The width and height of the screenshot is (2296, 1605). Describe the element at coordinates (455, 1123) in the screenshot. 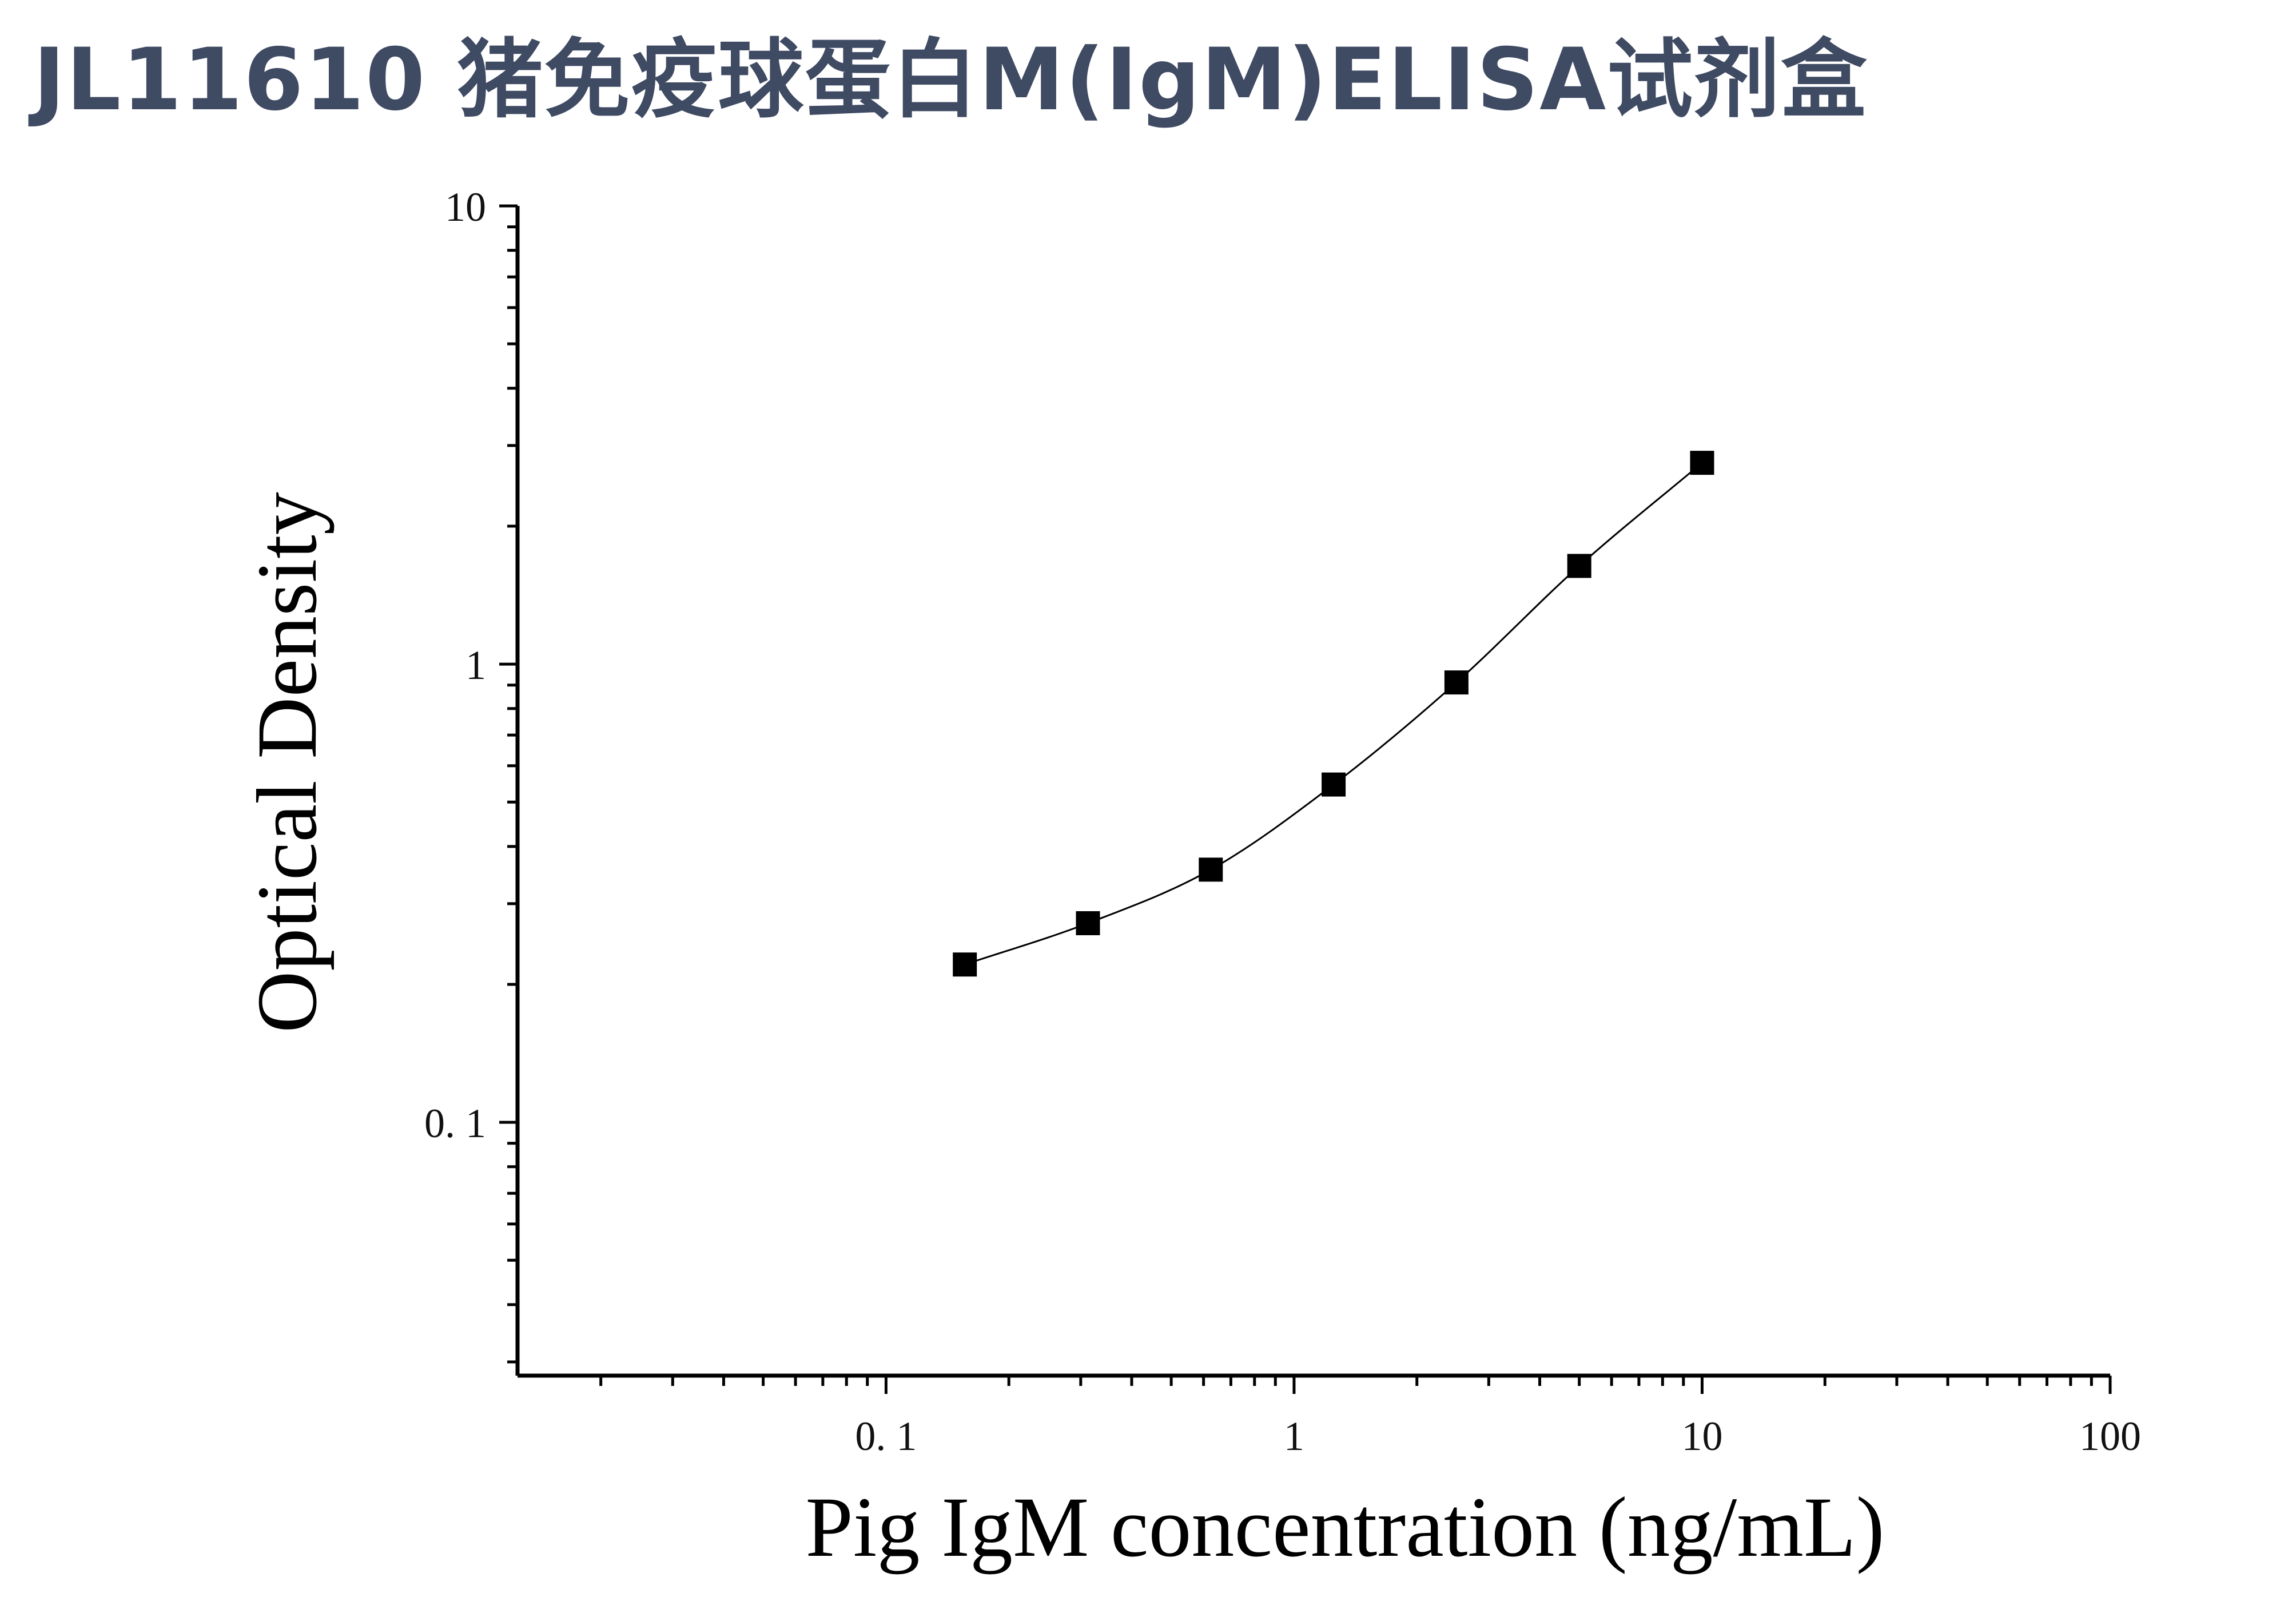

I see `y-tick-label: 0. 1` at that location.